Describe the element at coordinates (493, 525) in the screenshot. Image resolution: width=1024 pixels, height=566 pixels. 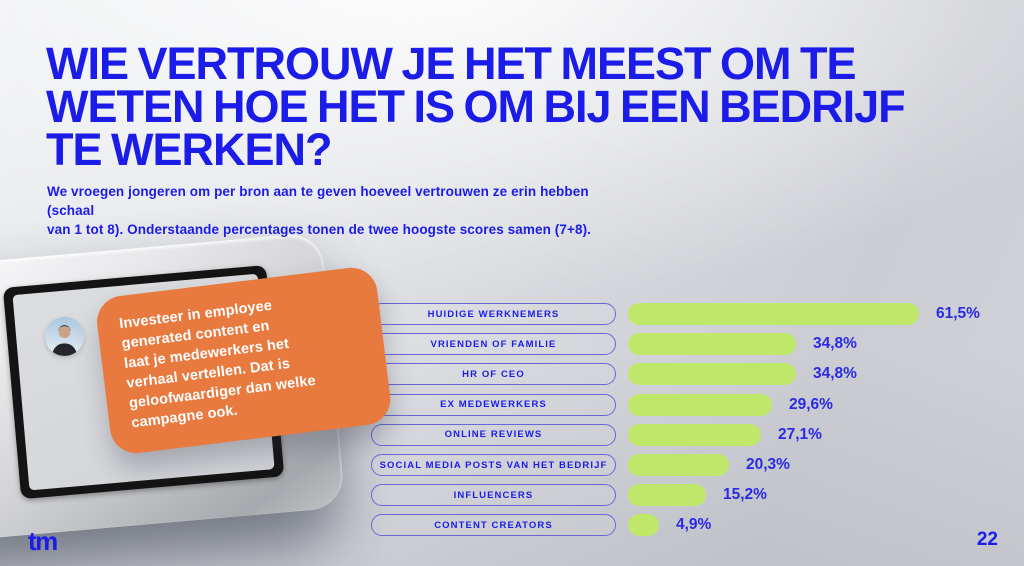
I see `category-pill: CONTENT CREATORS` at that location.